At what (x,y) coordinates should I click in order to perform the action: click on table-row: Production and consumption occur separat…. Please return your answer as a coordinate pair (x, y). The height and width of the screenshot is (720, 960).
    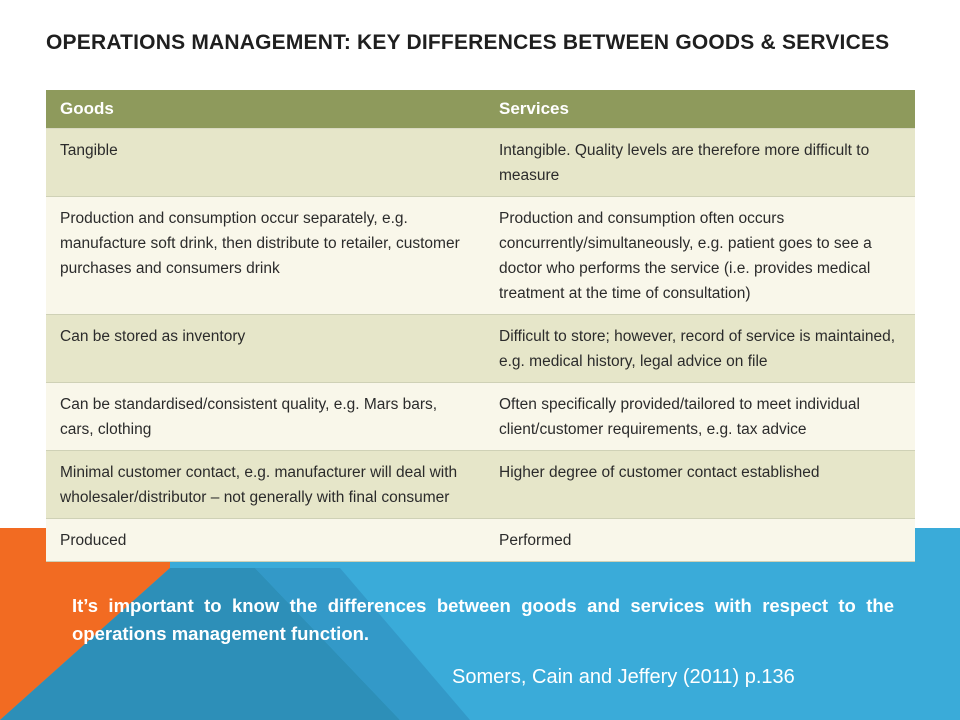
    Looking at the image, I should click on (480, 255).